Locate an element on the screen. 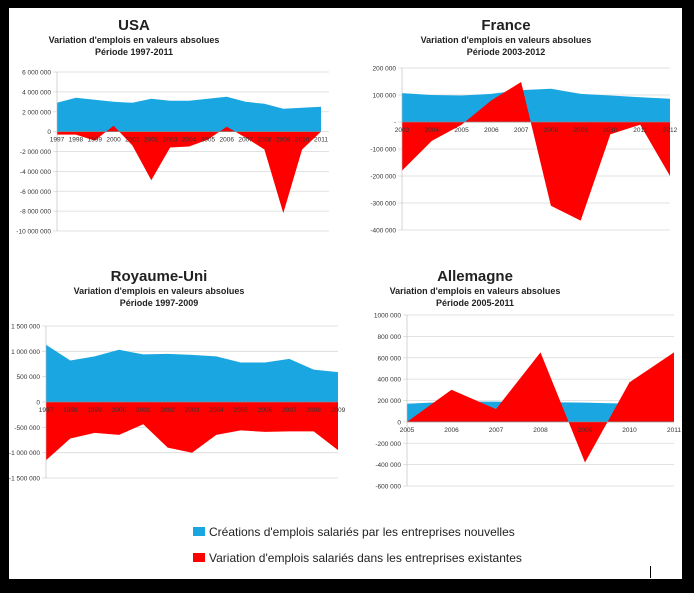  y-tick-label: -1 500 000 is located at coordinates (24, 479).